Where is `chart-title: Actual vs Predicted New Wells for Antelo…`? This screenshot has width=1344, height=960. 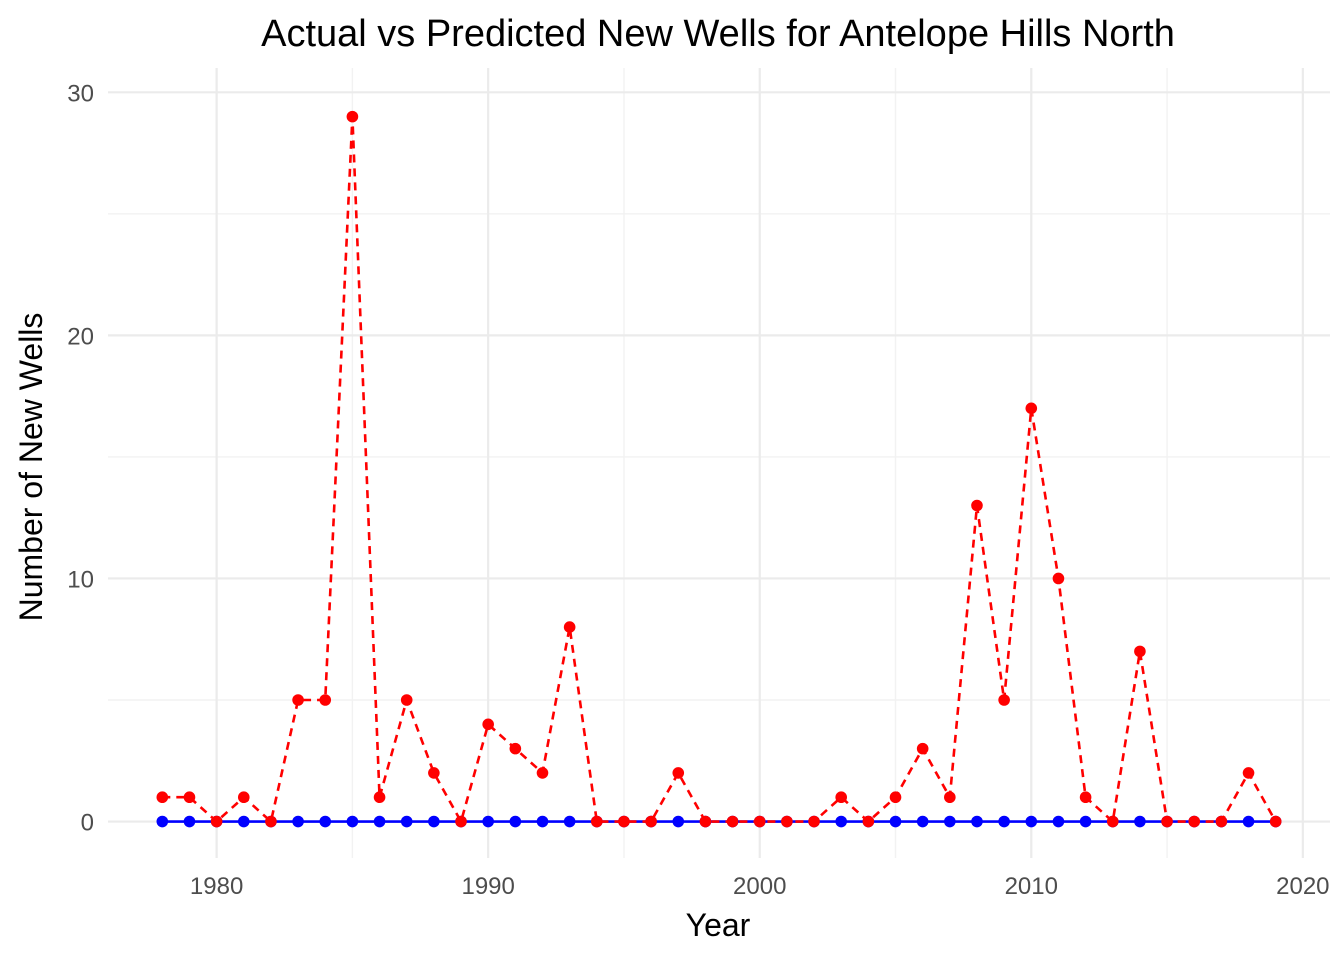 chart-title: Actual vs Predicted New Wells for Antelo… is located at coordinates (718, 34).